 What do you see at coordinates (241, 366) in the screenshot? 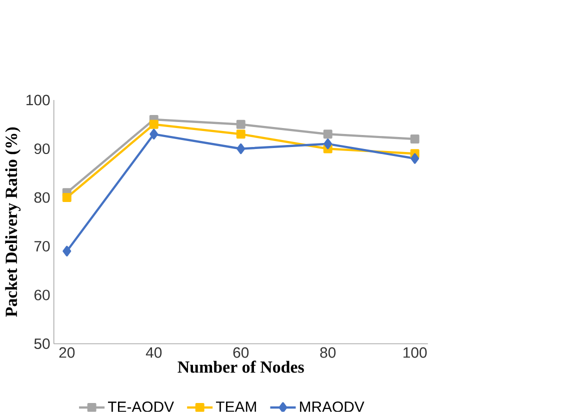
I see `x-axis-title: Number of Nodes` at bounding box center [241, 366].